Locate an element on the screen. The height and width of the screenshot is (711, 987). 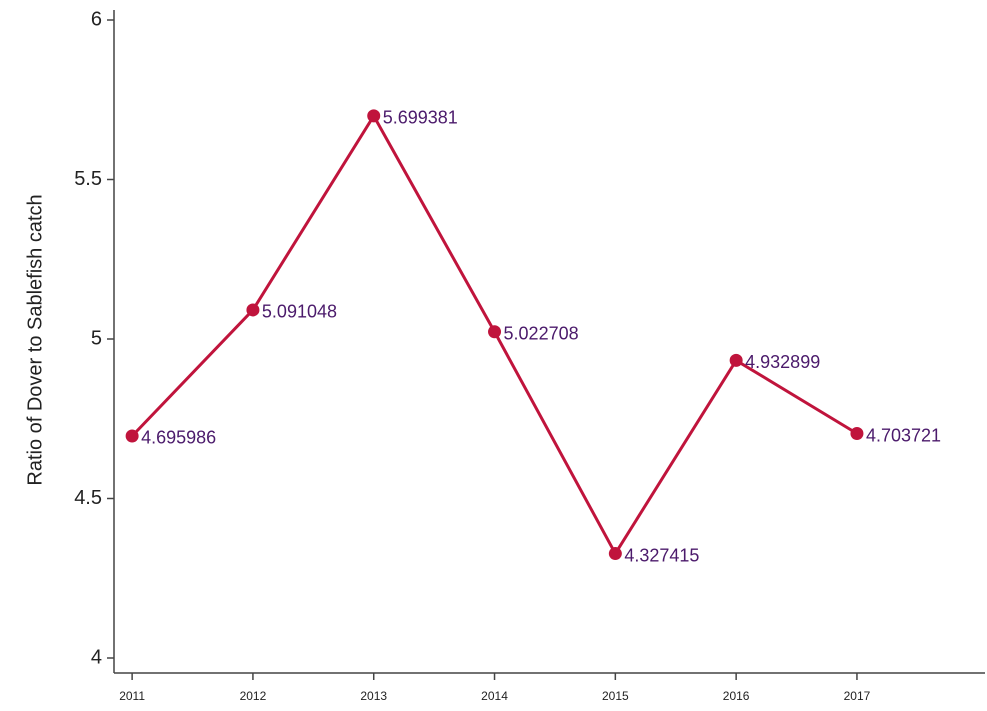
x-tick-label: 2012 is located at coordinates (253, 696).